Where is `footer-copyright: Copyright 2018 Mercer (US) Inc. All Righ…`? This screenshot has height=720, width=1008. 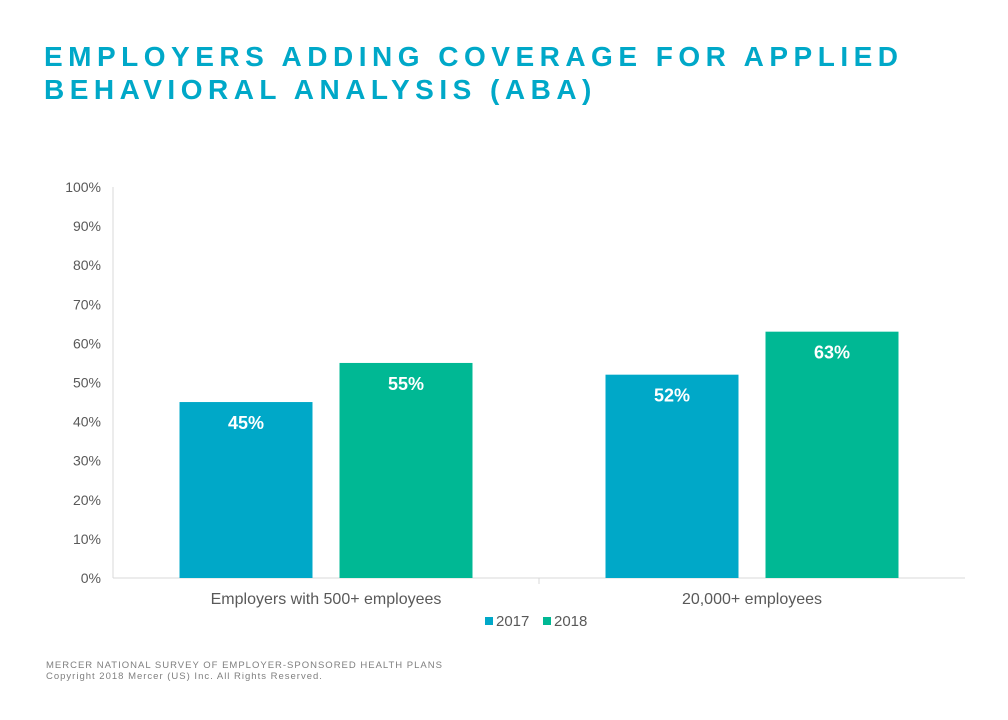 footer-copyright: Copyright 2018 Mercer (US) Inc. All Righ… is located at coordinates (184, 676).